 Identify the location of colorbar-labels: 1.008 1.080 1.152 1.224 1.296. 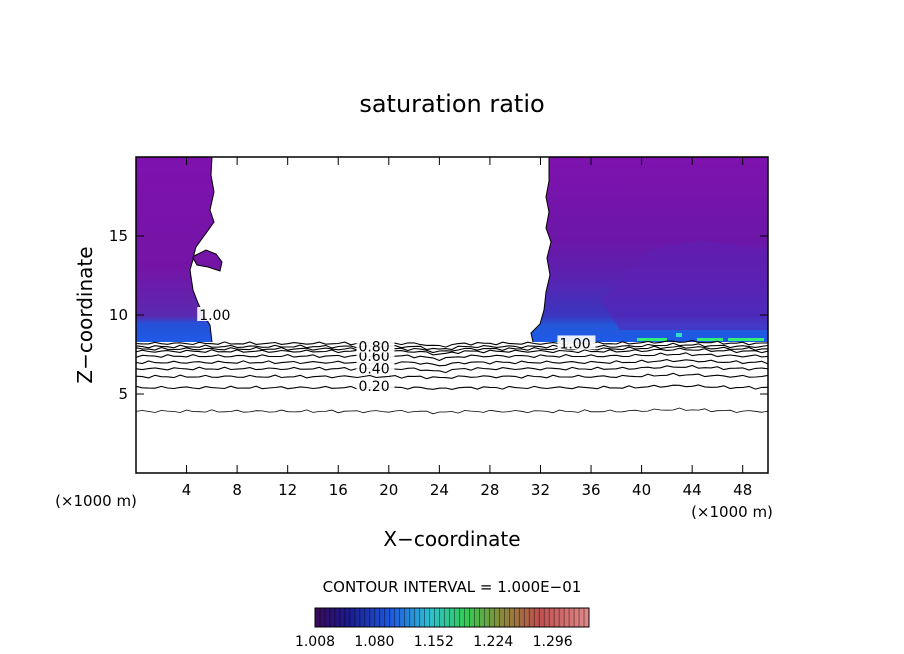
(434, 642).